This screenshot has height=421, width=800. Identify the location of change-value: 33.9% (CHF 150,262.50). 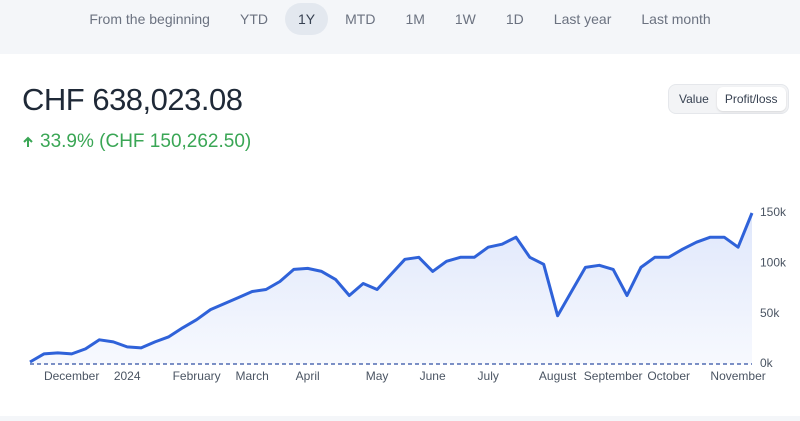
(146, 141).